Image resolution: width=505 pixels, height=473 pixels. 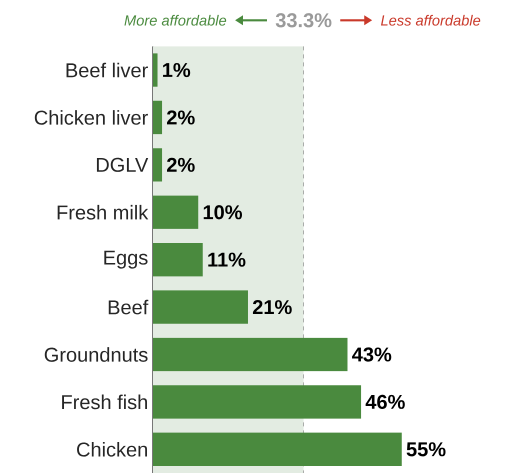 I want to click on data-label: 11%, so click(x=227, y=259).